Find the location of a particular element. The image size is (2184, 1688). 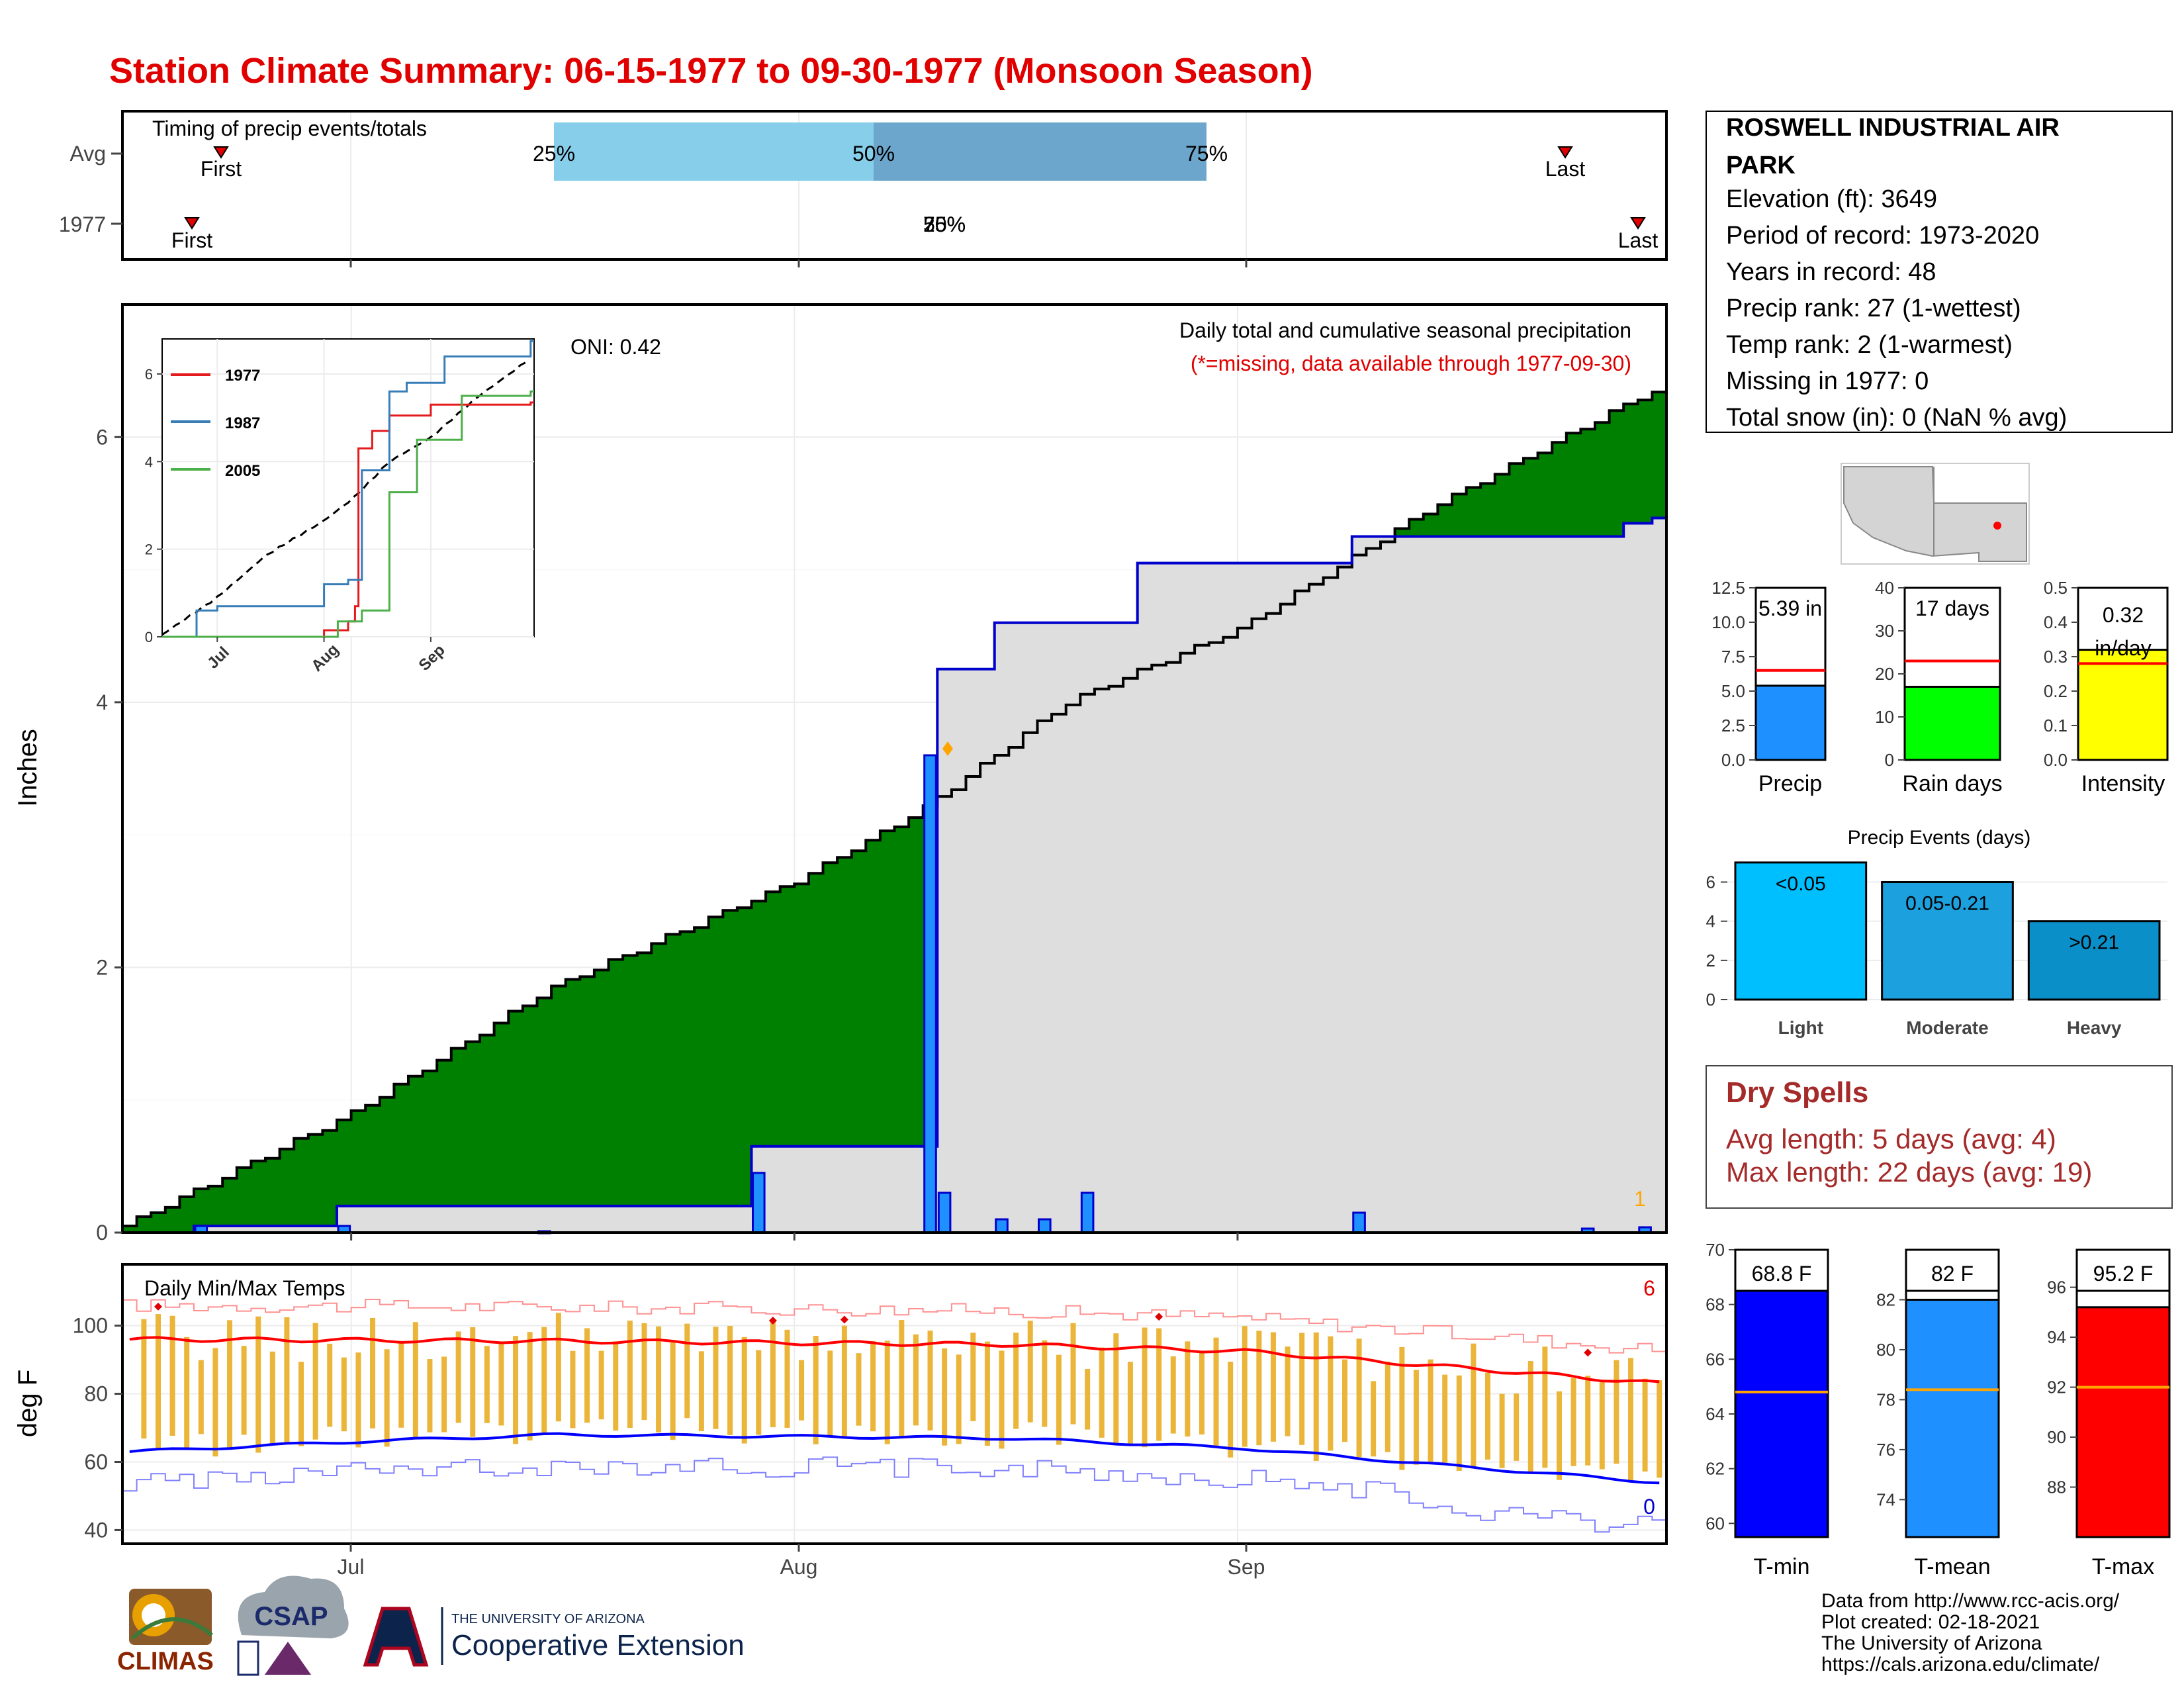

temp-frame is located at coordinates (894, 1404).